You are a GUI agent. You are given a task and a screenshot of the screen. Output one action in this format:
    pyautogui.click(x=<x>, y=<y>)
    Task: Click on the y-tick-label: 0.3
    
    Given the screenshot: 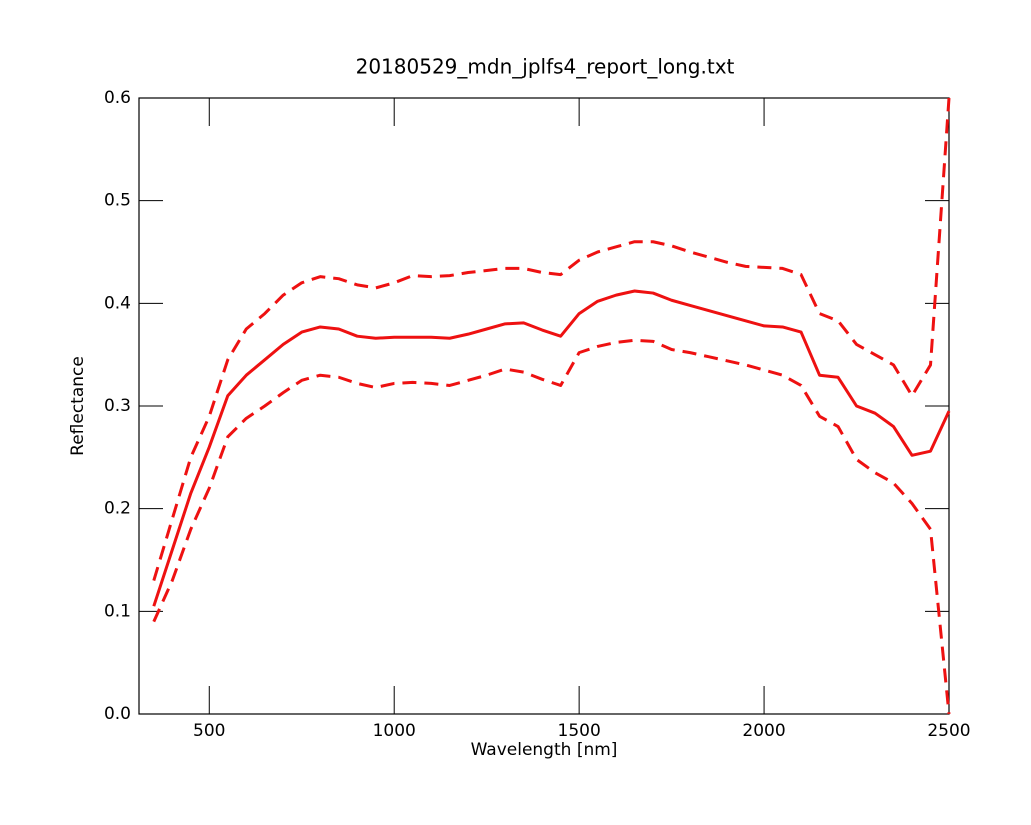 What is the action you would take?
    pyautogui.click(x=117, y=406)
    